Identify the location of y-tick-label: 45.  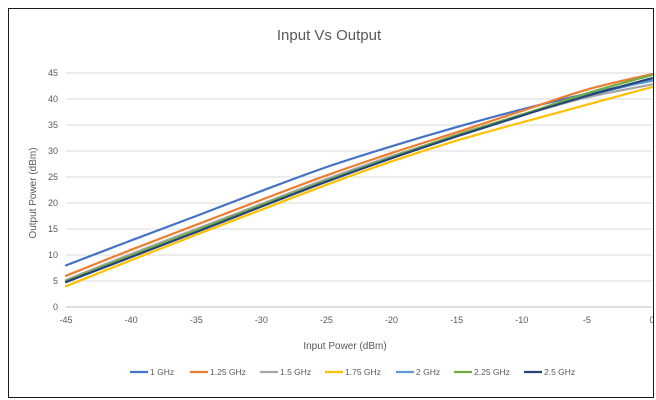
(53, 73).